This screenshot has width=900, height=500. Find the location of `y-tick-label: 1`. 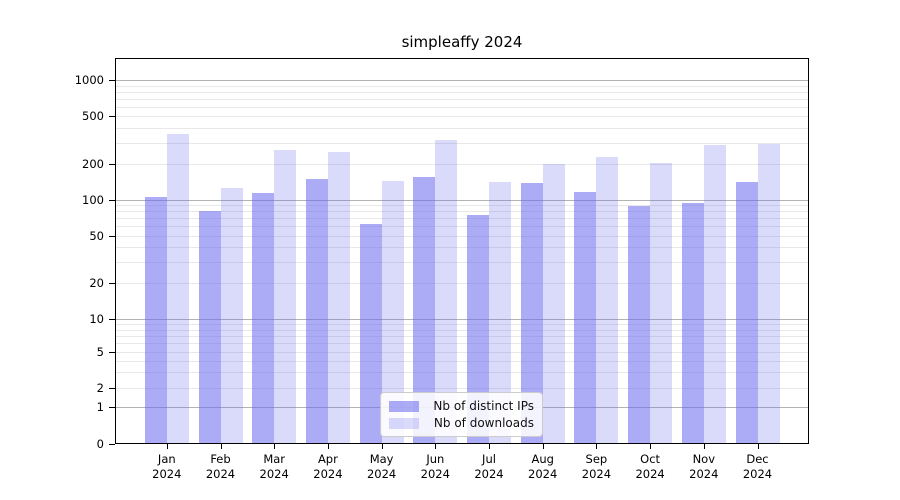

y-tick-label: 1 is located at coordinates (100, 407).